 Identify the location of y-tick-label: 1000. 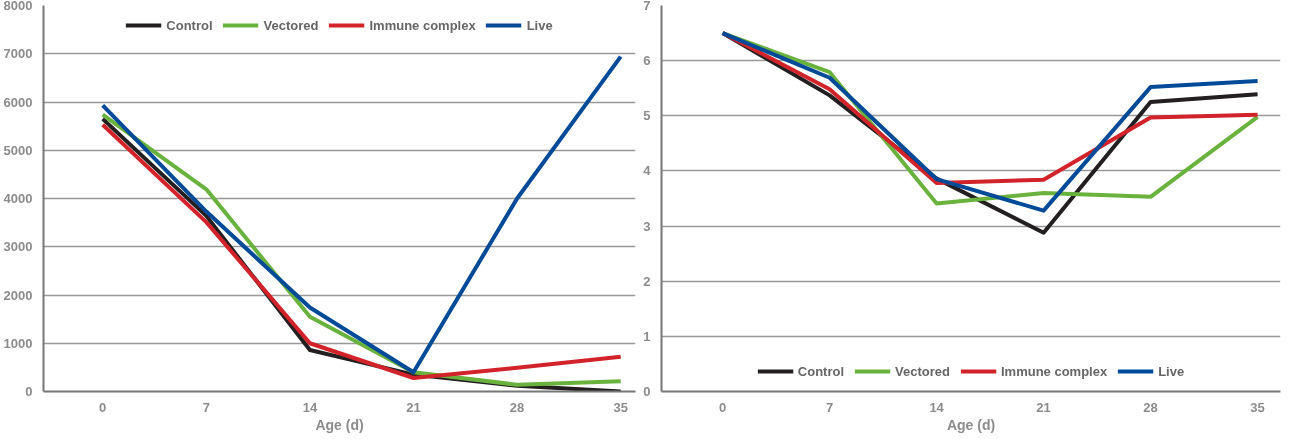
(18, 343).